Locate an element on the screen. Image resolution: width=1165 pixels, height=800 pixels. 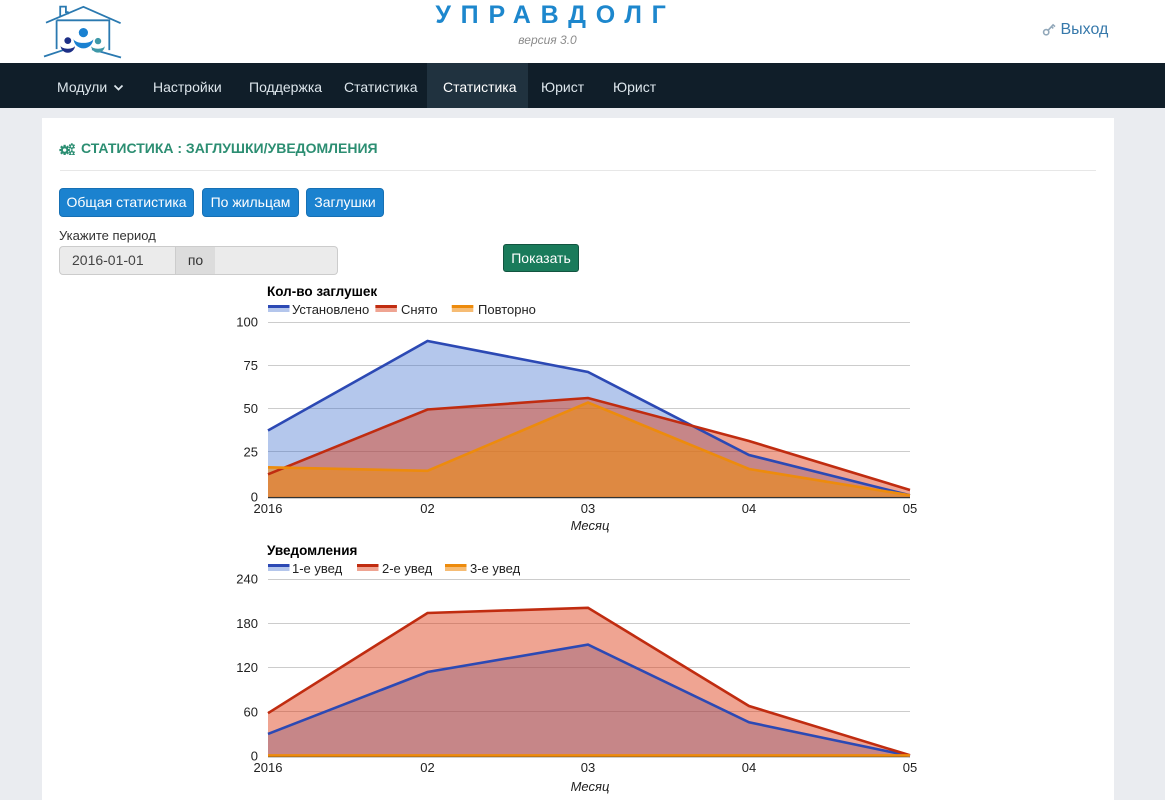
svg-text: Кол-во заглушек is located at coordinates (322, 291).